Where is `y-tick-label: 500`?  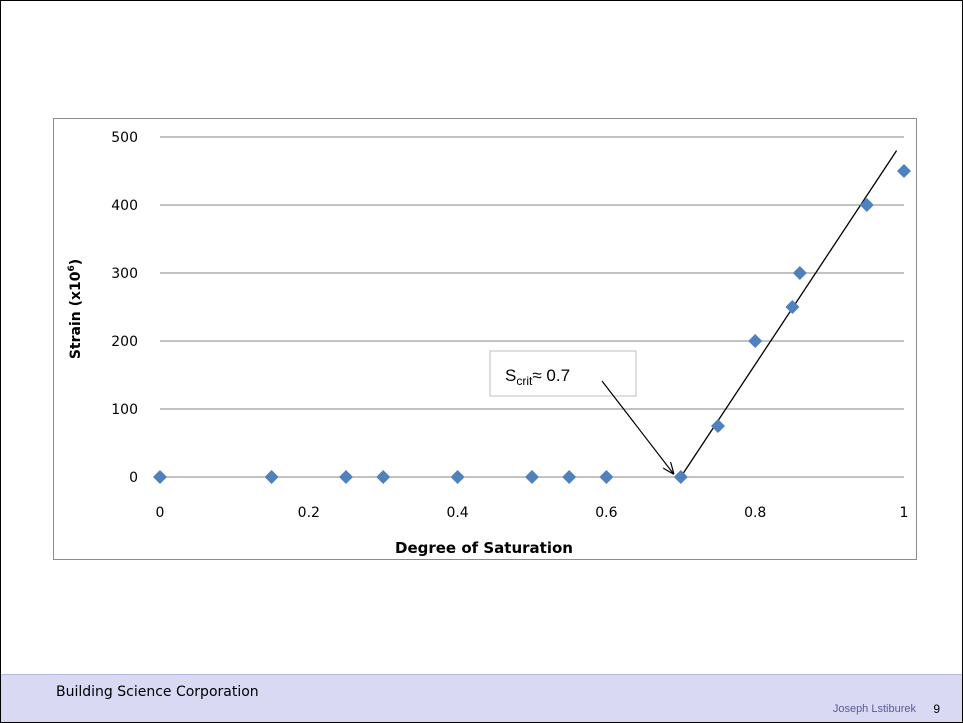
y-tick-label: 500 is located at coordinates (124, 138).